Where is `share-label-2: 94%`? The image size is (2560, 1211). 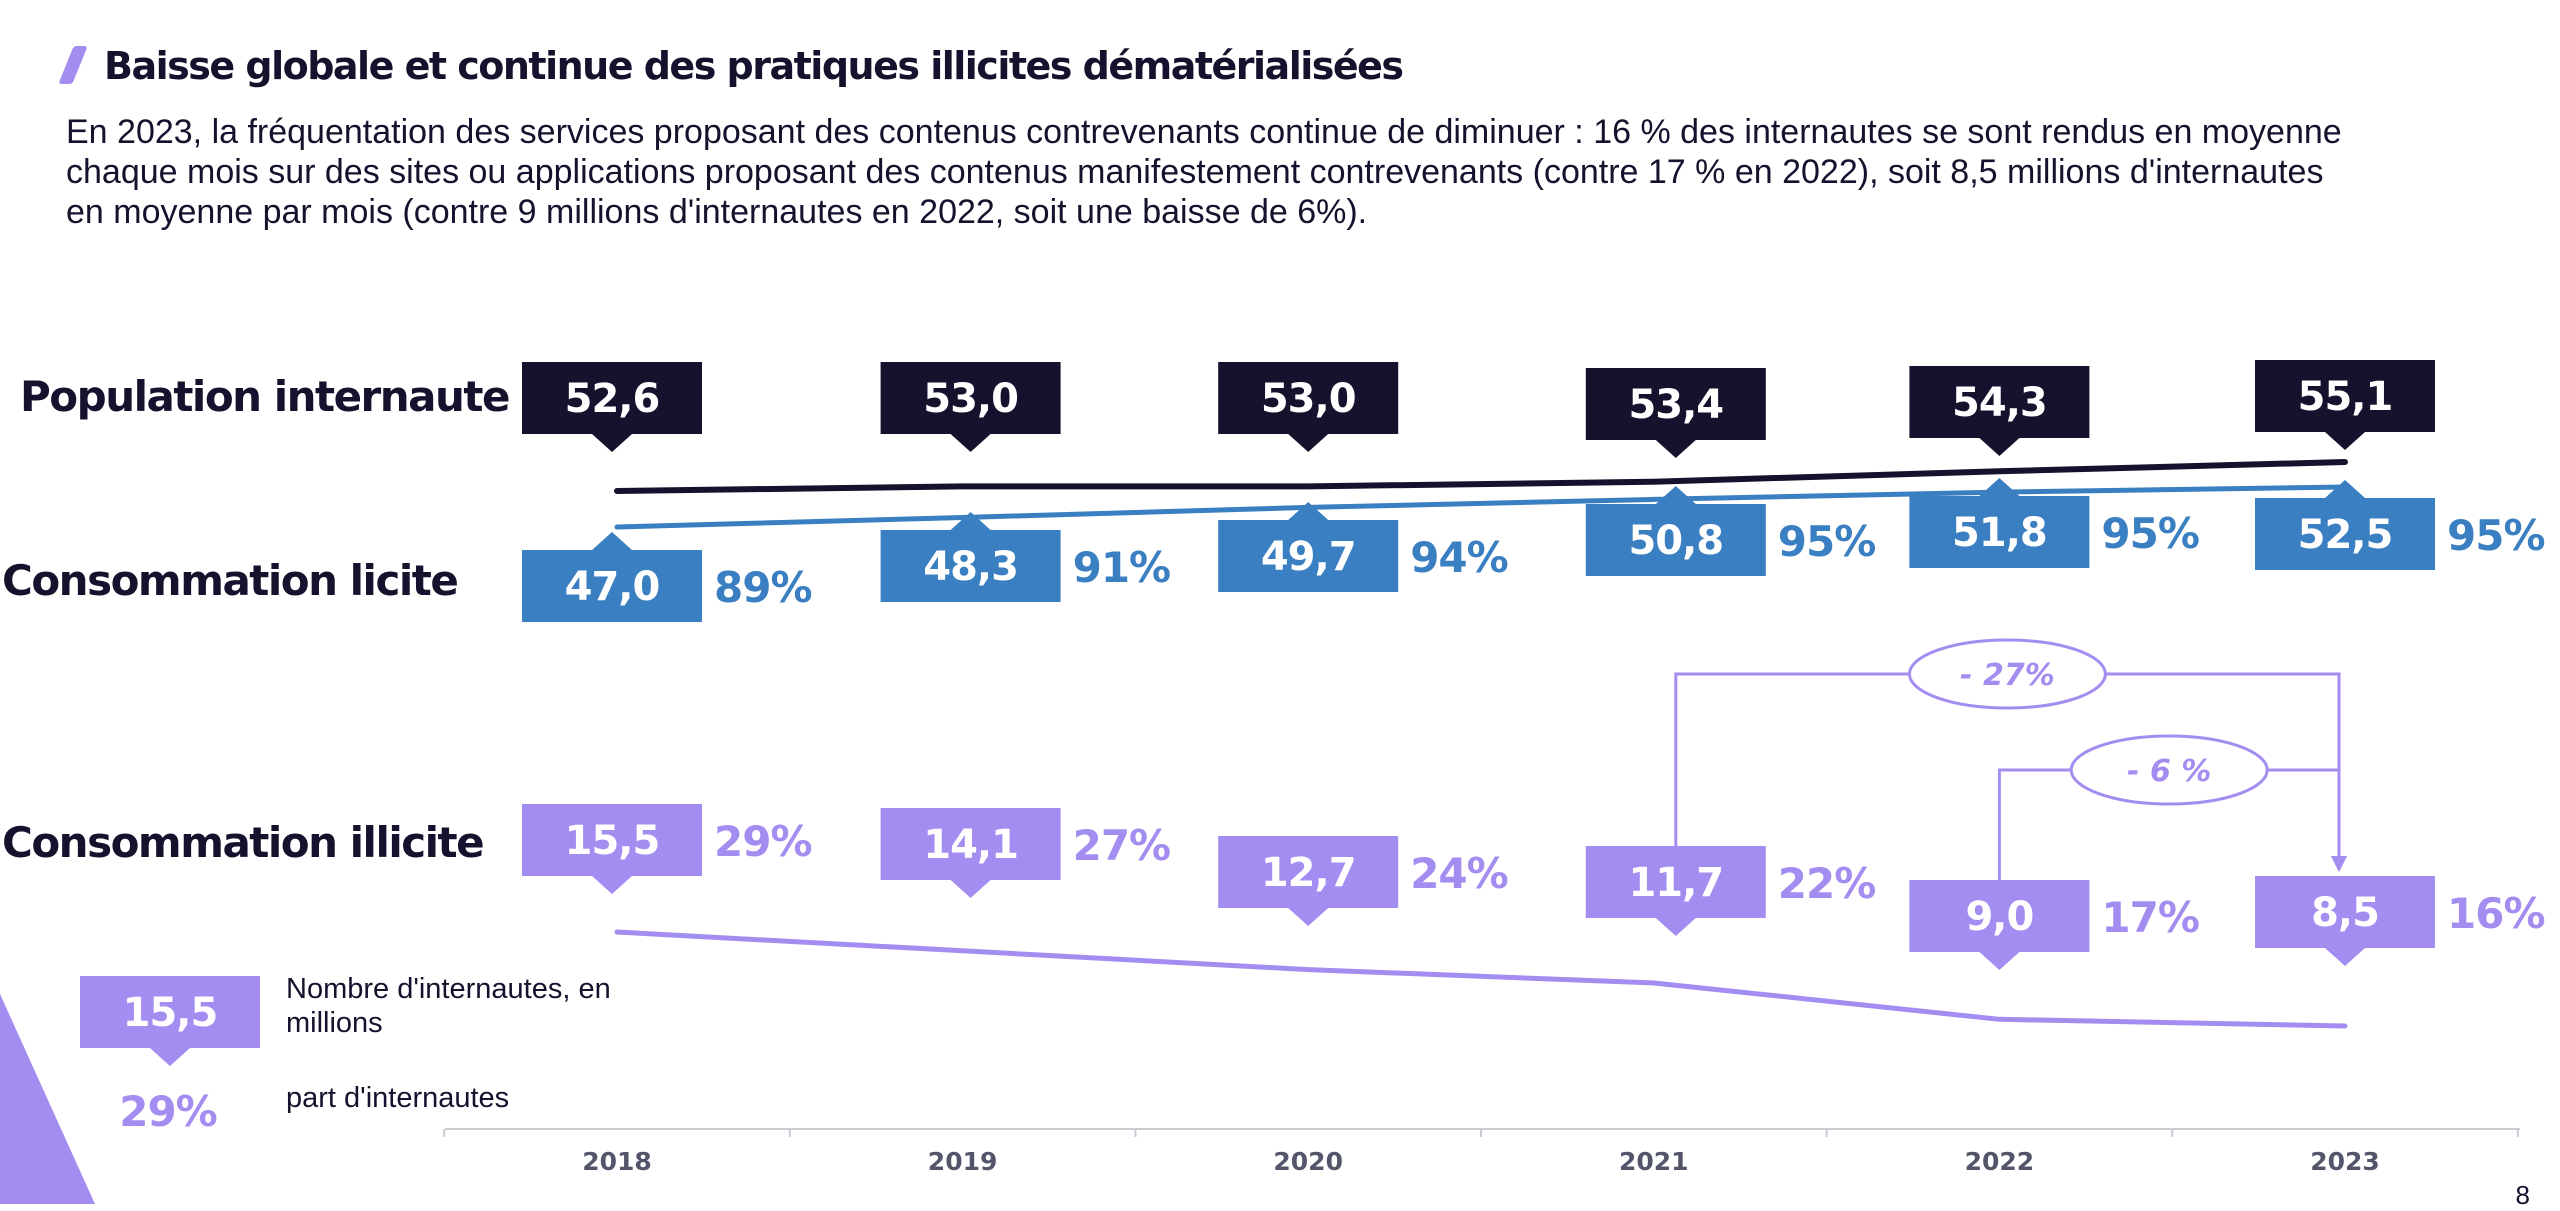 share-label-2: 94% is located at coordinates (1459, 557).